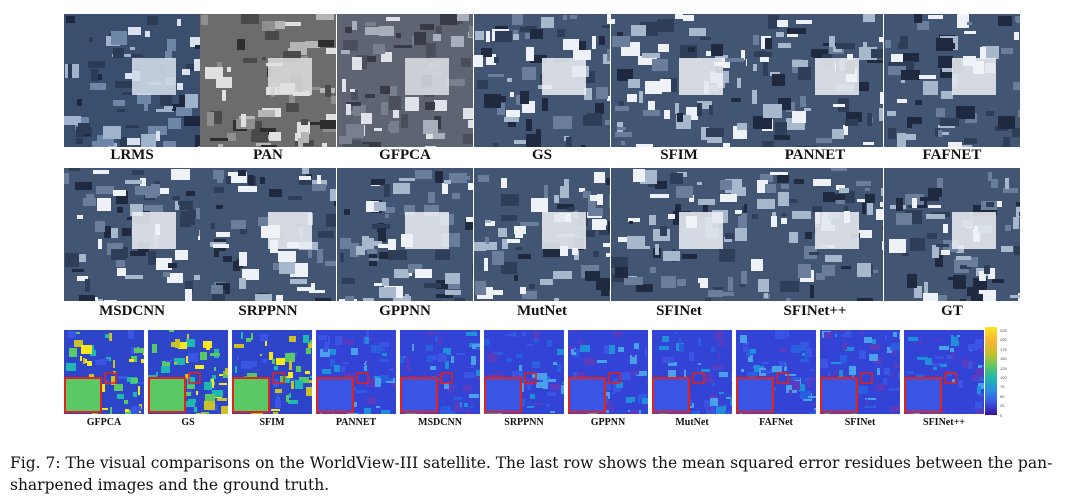  Describe the element at coordinates (104, 422) in the screenshot. I see `error-map-label-0: GFPCA` at that location.